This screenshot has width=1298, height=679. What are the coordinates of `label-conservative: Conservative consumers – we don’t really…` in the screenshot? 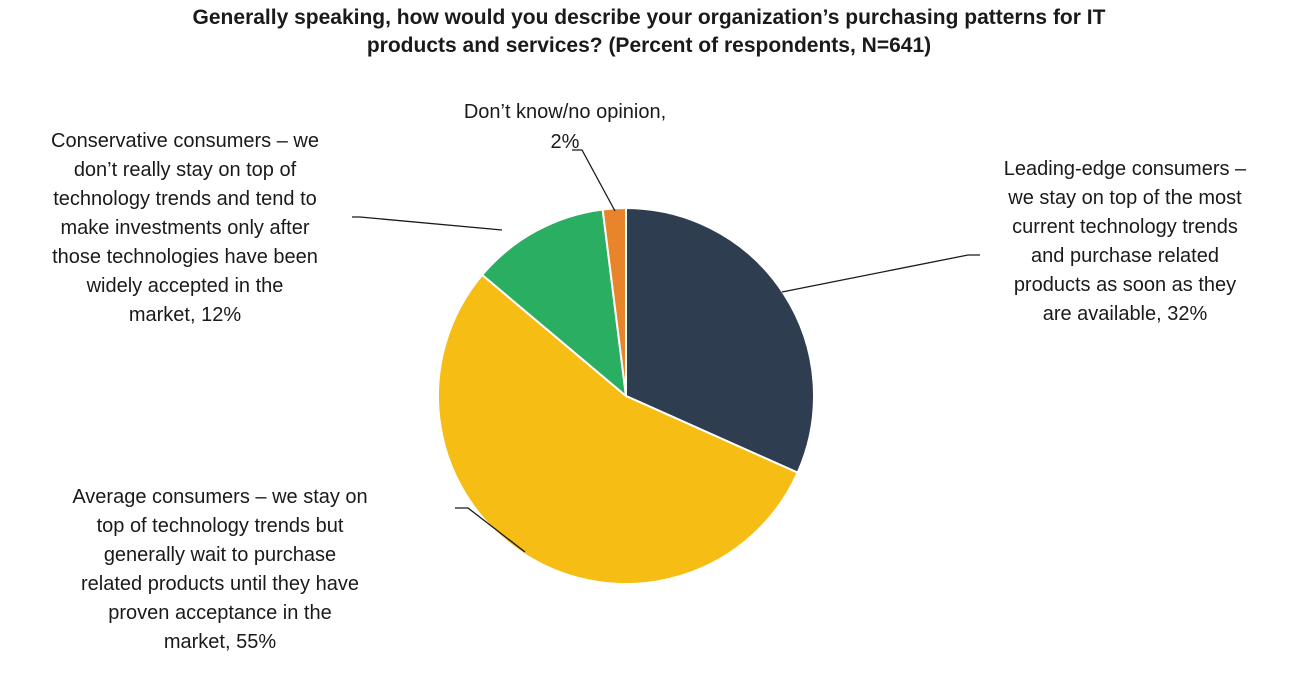 It's located at (185, 228).